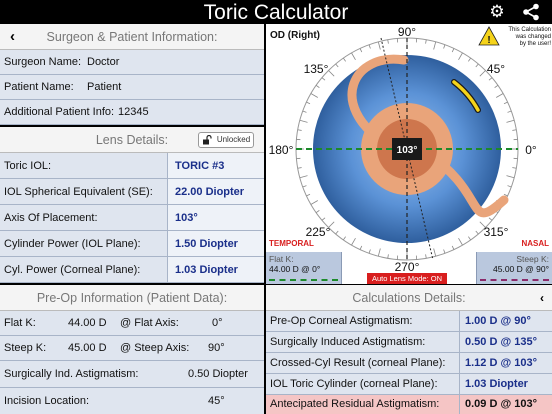 The width and height of the screenshot is (552, 414). Describe the element at coordinates (295, 269) in the screenshot. I see `flat-k-box-value: 44.00 D @ 0°` at that location.